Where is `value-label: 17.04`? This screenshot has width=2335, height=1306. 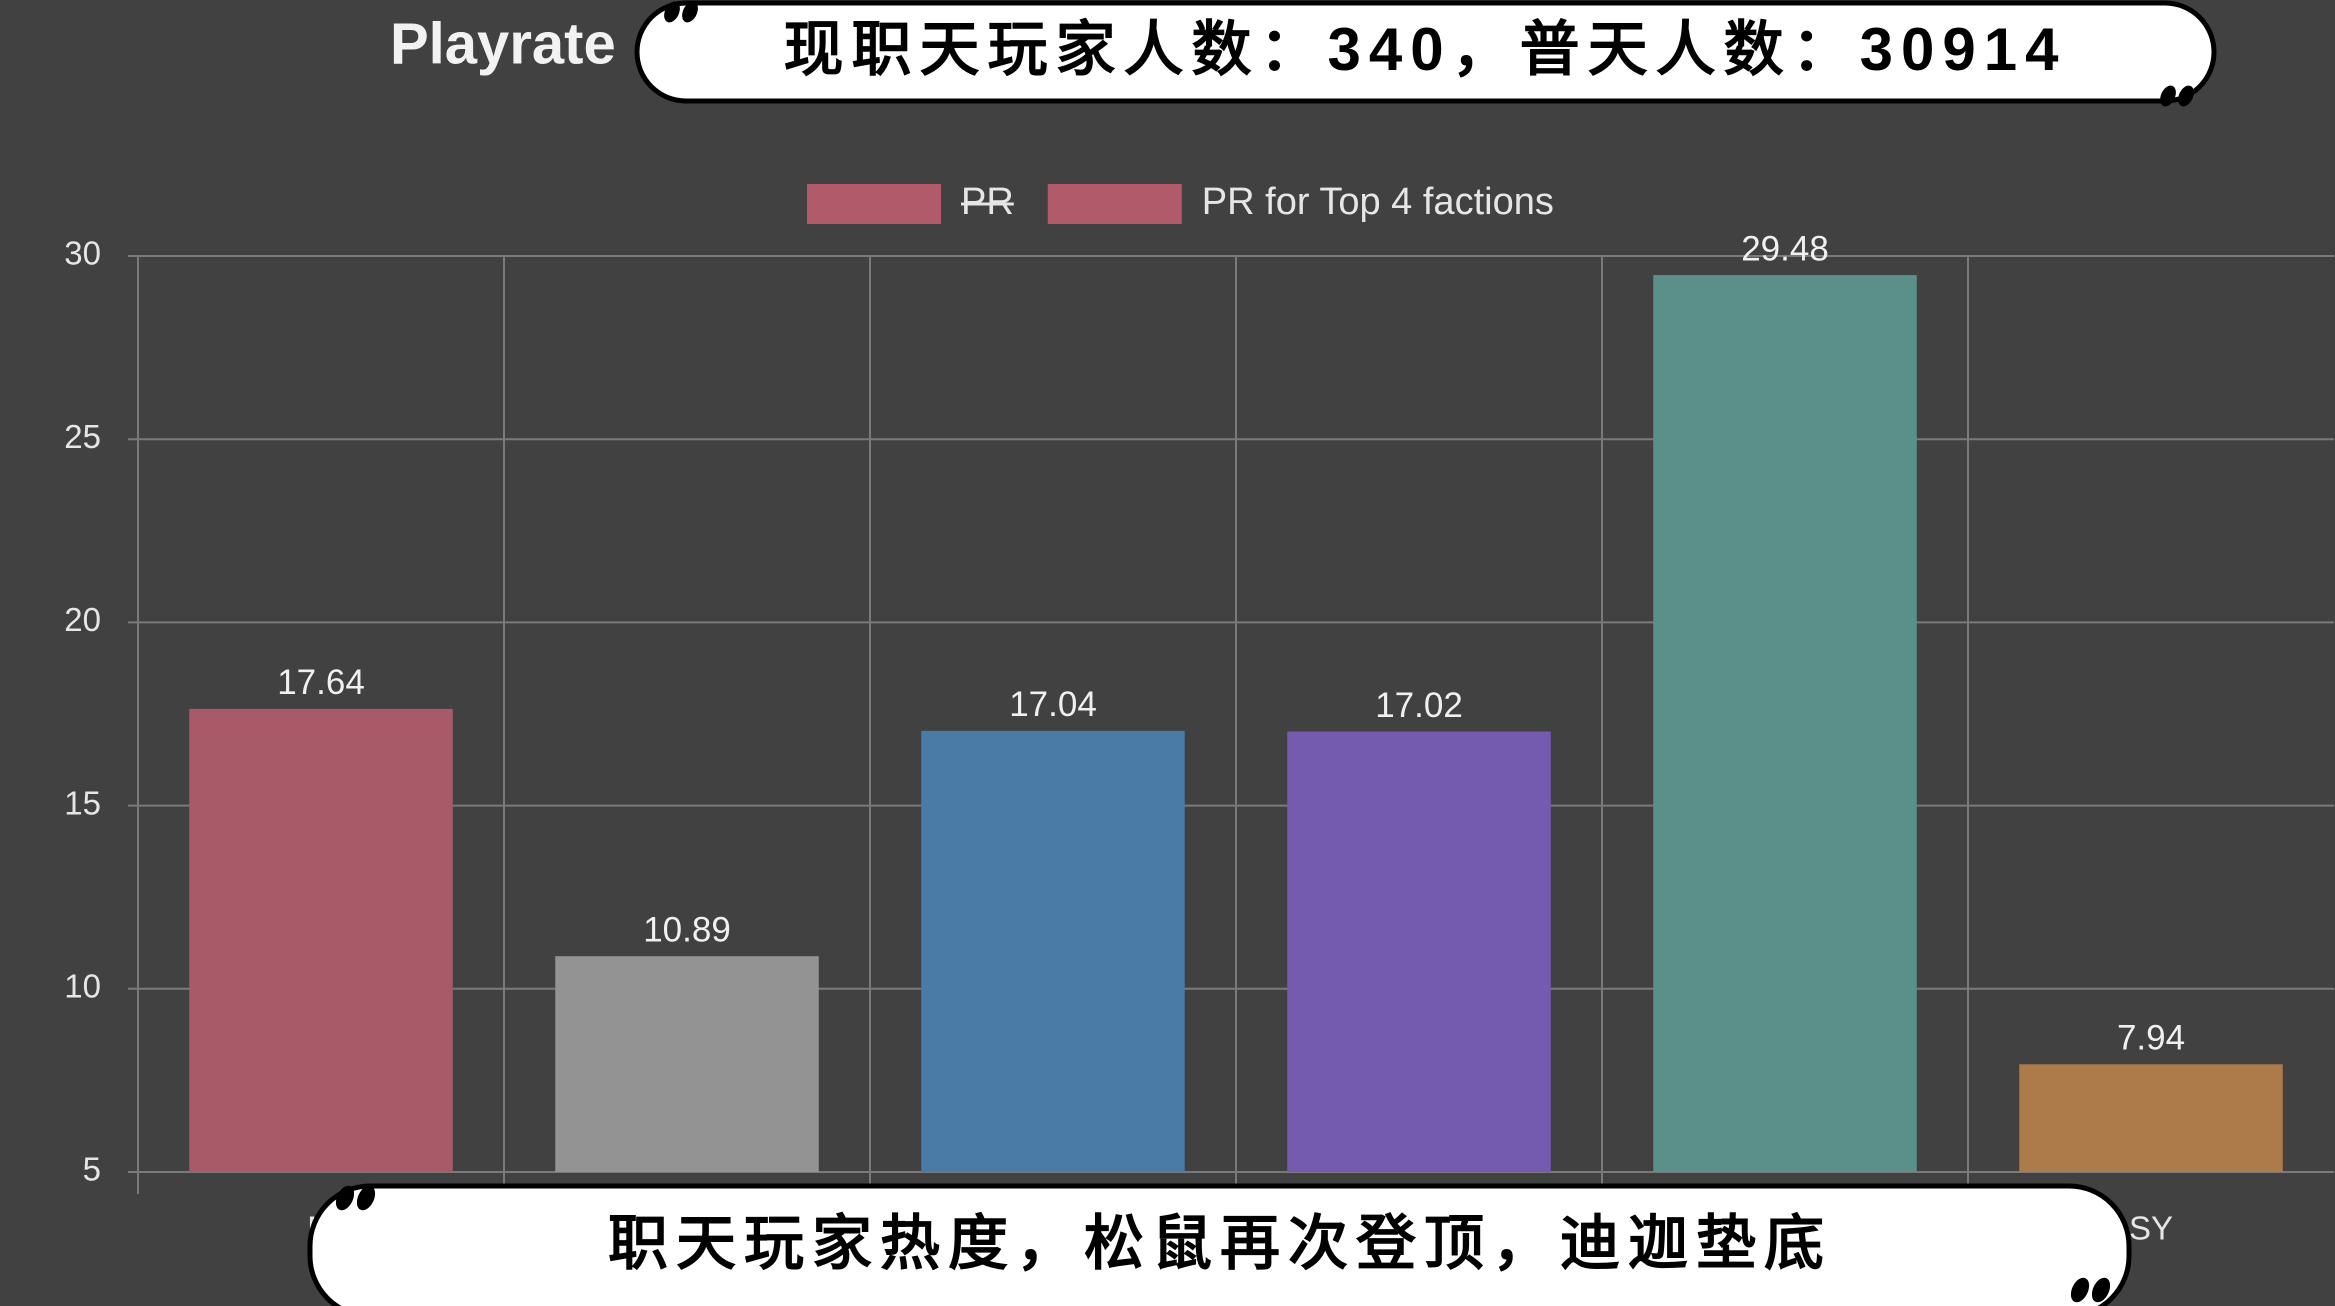 value-label: 17.04 is located at coordinates (1053, 704).